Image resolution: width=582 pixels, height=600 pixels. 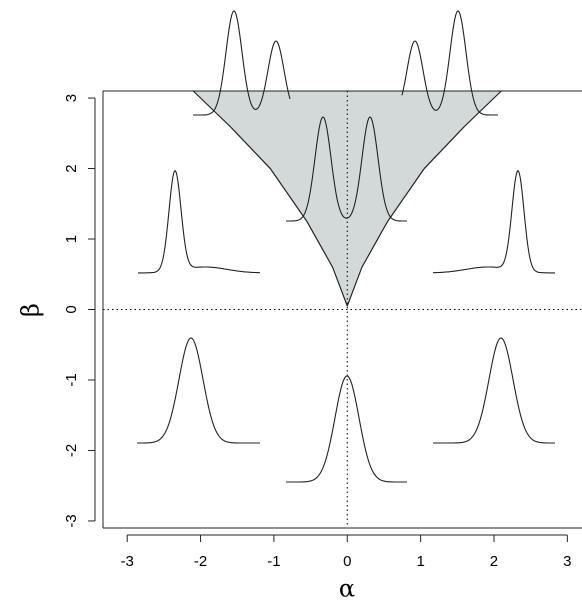 What do you see at coordinates (420, 561) in the screenshot?
I see `x-tick-label: 1` at bounding box center [420, 561].